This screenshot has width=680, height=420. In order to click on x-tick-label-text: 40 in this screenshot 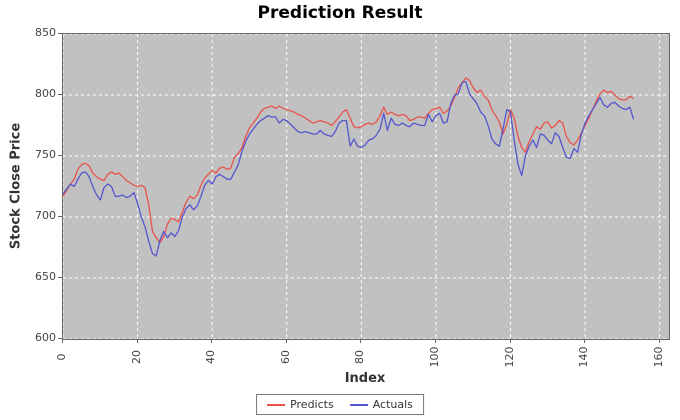, I will do `click(211, 357)`.